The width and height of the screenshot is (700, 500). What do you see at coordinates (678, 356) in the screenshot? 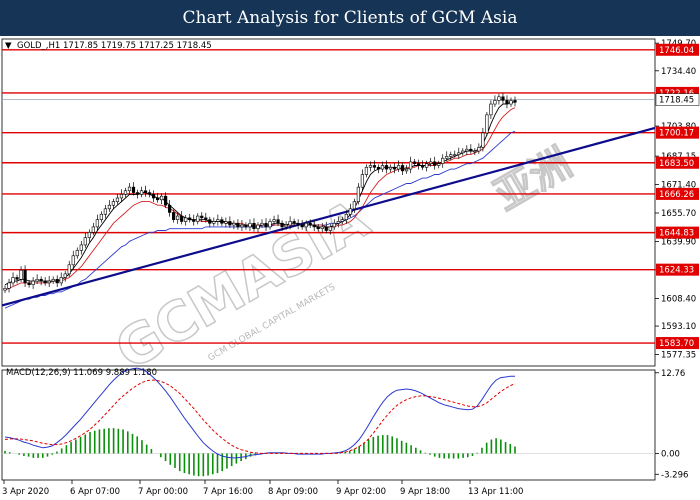
I see `y-tick-label: 1577.35` at bounding box center [678, 356].